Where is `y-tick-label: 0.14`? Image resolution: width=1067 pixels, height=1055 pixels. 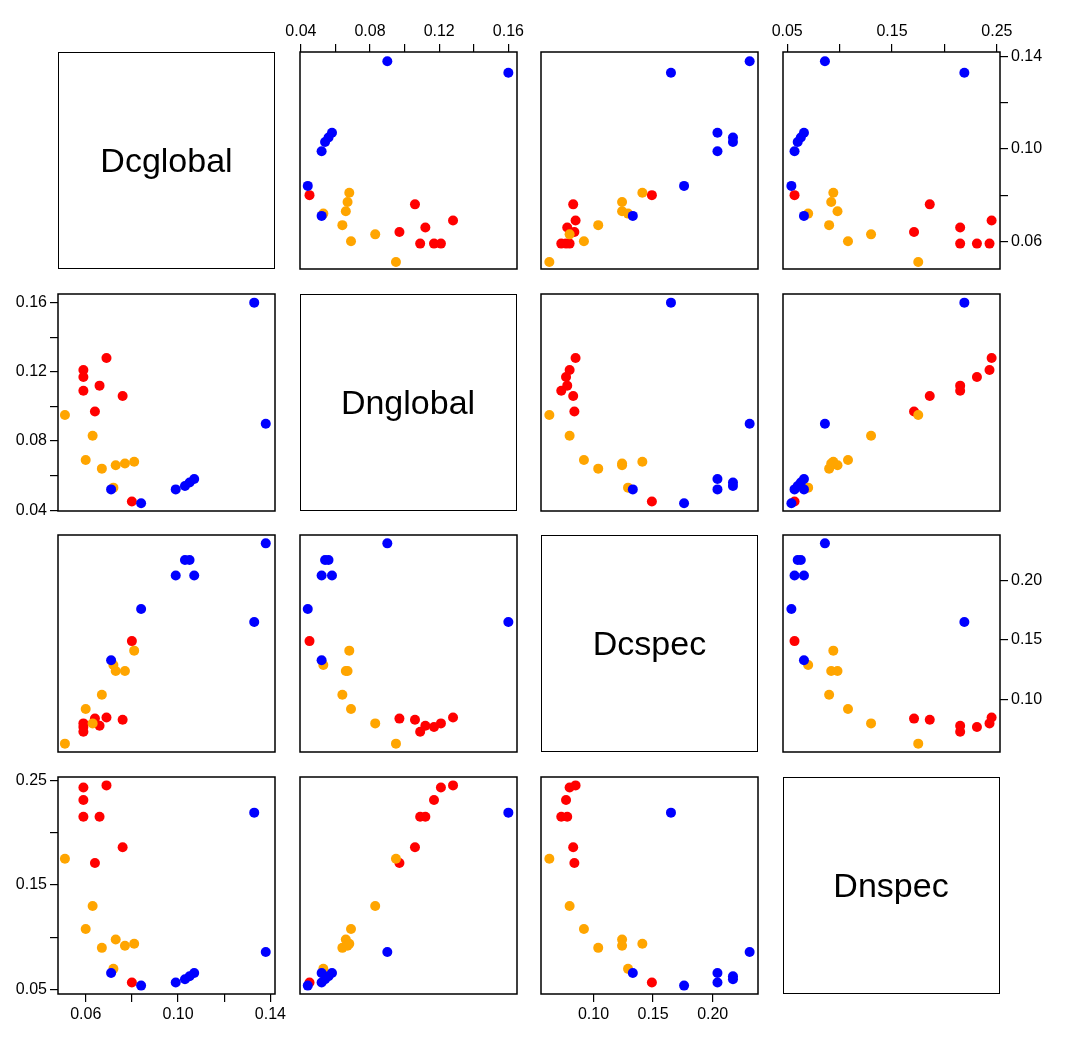
y-tick-label: 0.14 is located at coordinates (1026, 56).